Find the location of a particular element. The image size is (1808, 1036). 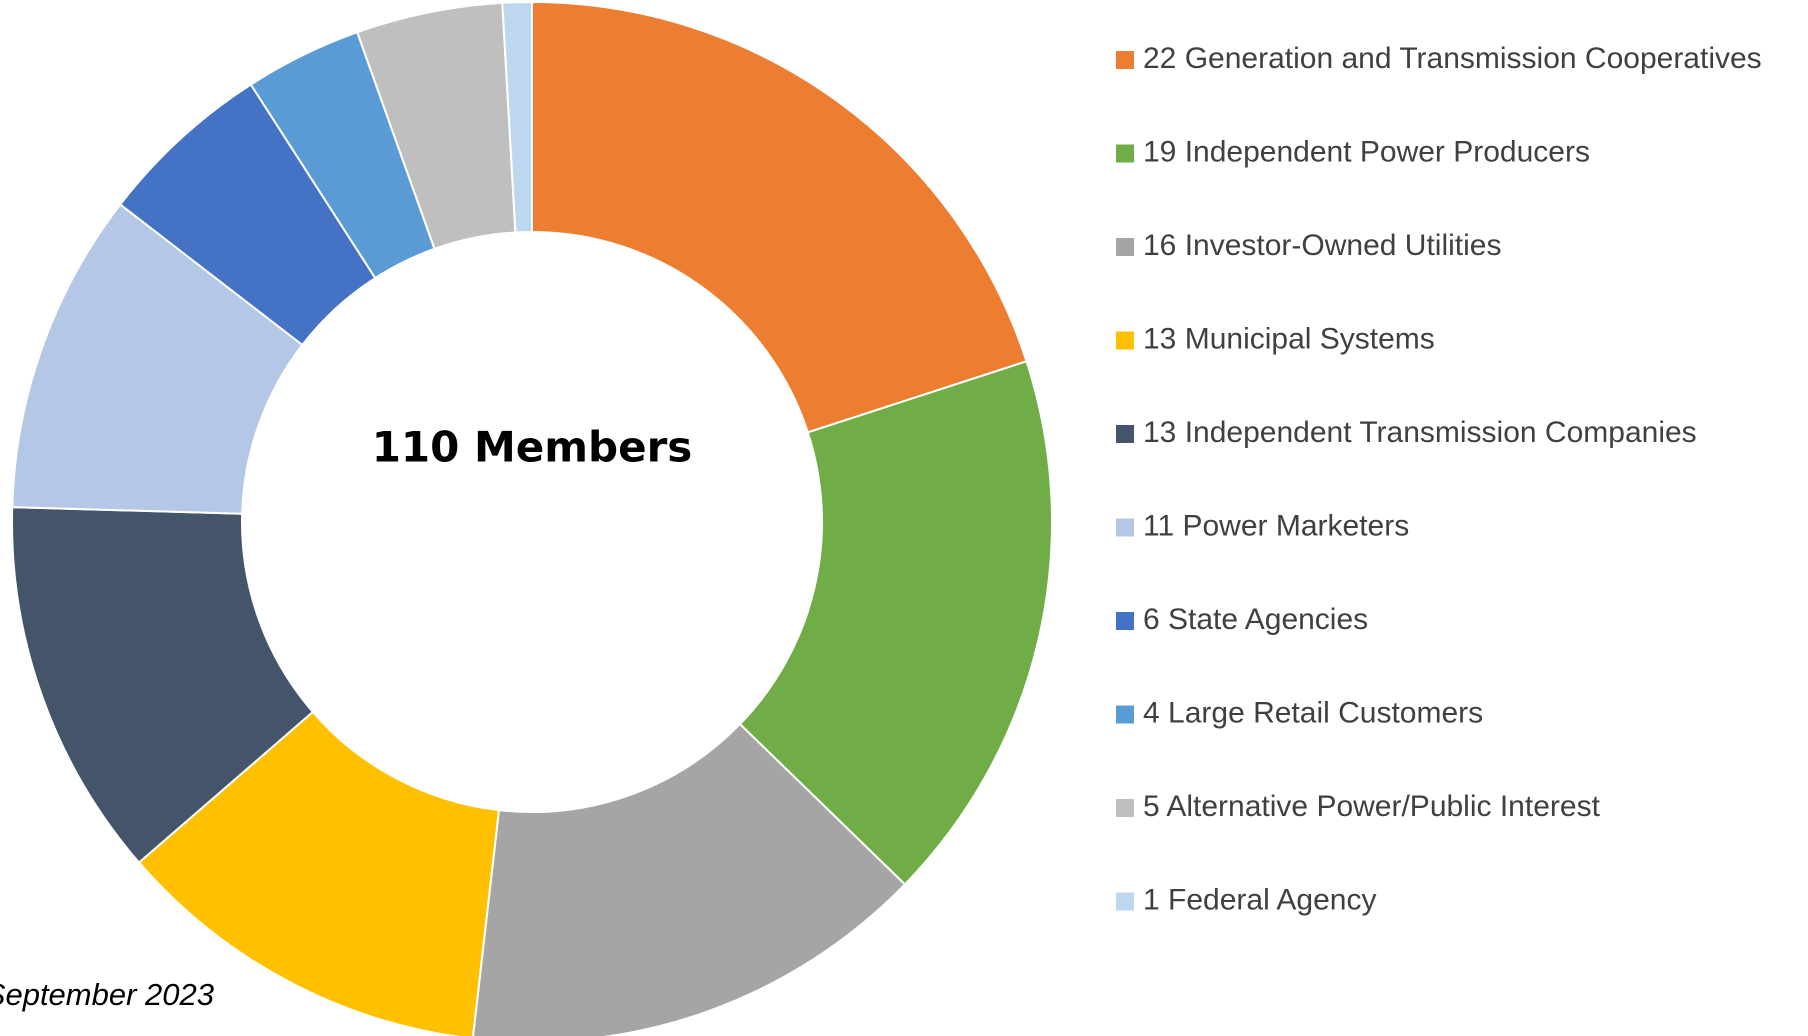

legend-label: 6 State Agencies is located at coordinates (1255, 619).